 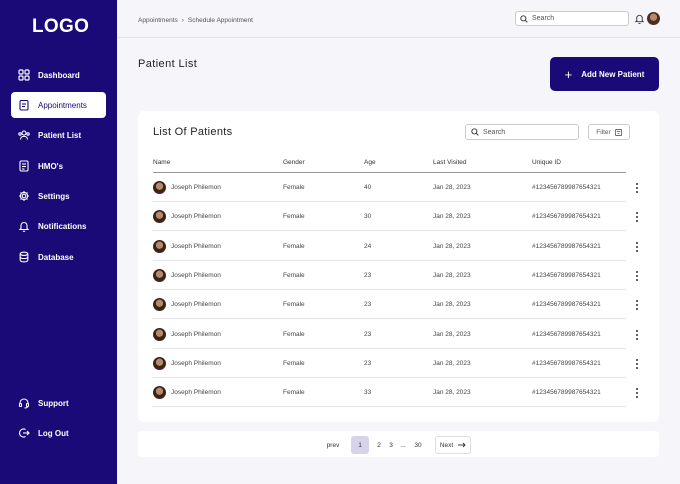 What do you see at coordinates (24, 135) in the screenshot?
I see `users-icon` at bounding box center [24, 135].